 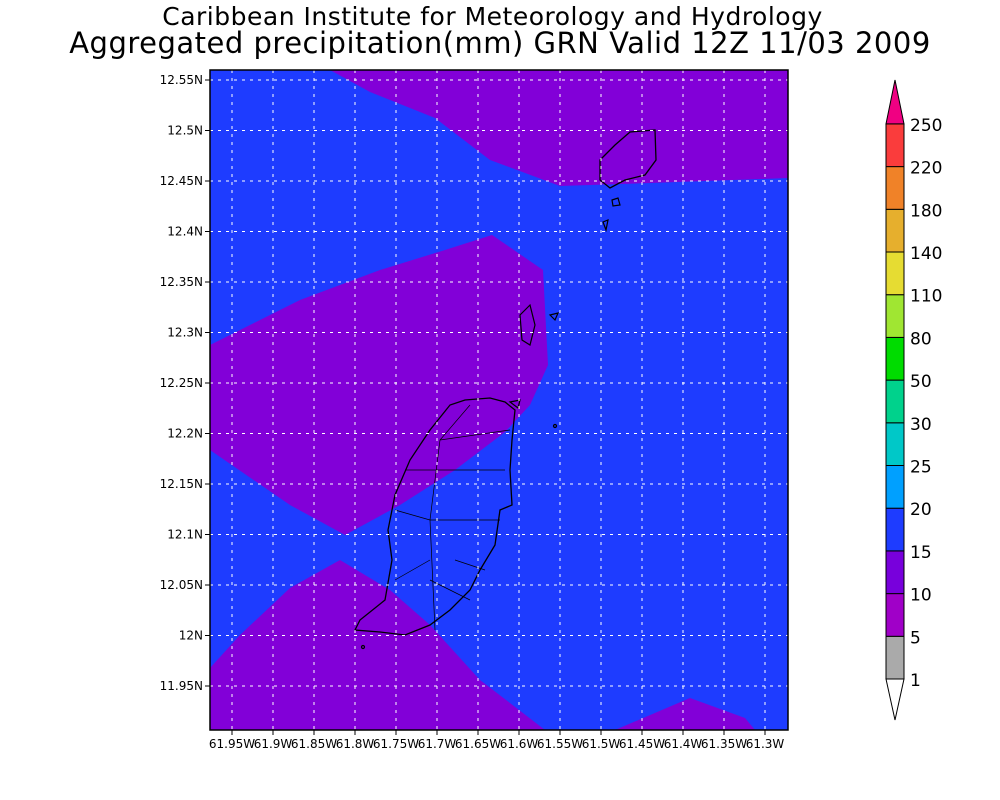 I want to click on lon-label: 61.75W, so click(x=396, y=744).